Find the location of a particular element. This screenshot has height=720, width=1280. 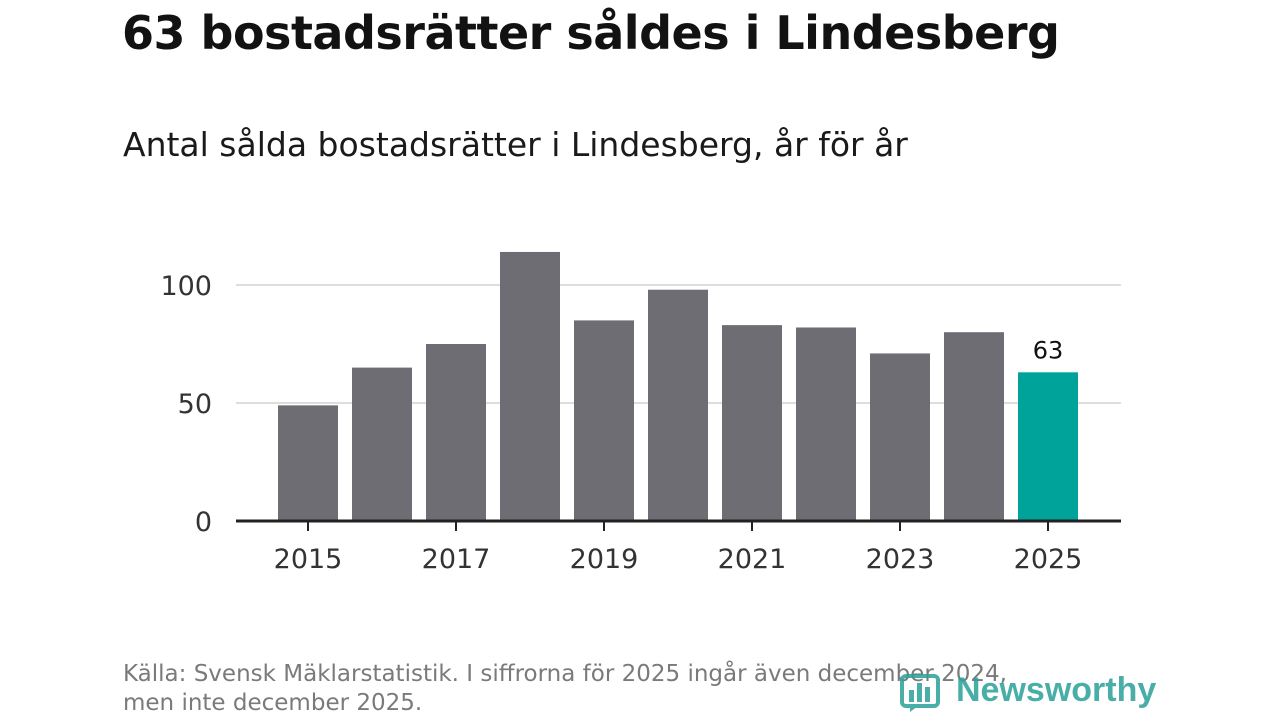

bar-2024 is located at coordinates (974, 426).